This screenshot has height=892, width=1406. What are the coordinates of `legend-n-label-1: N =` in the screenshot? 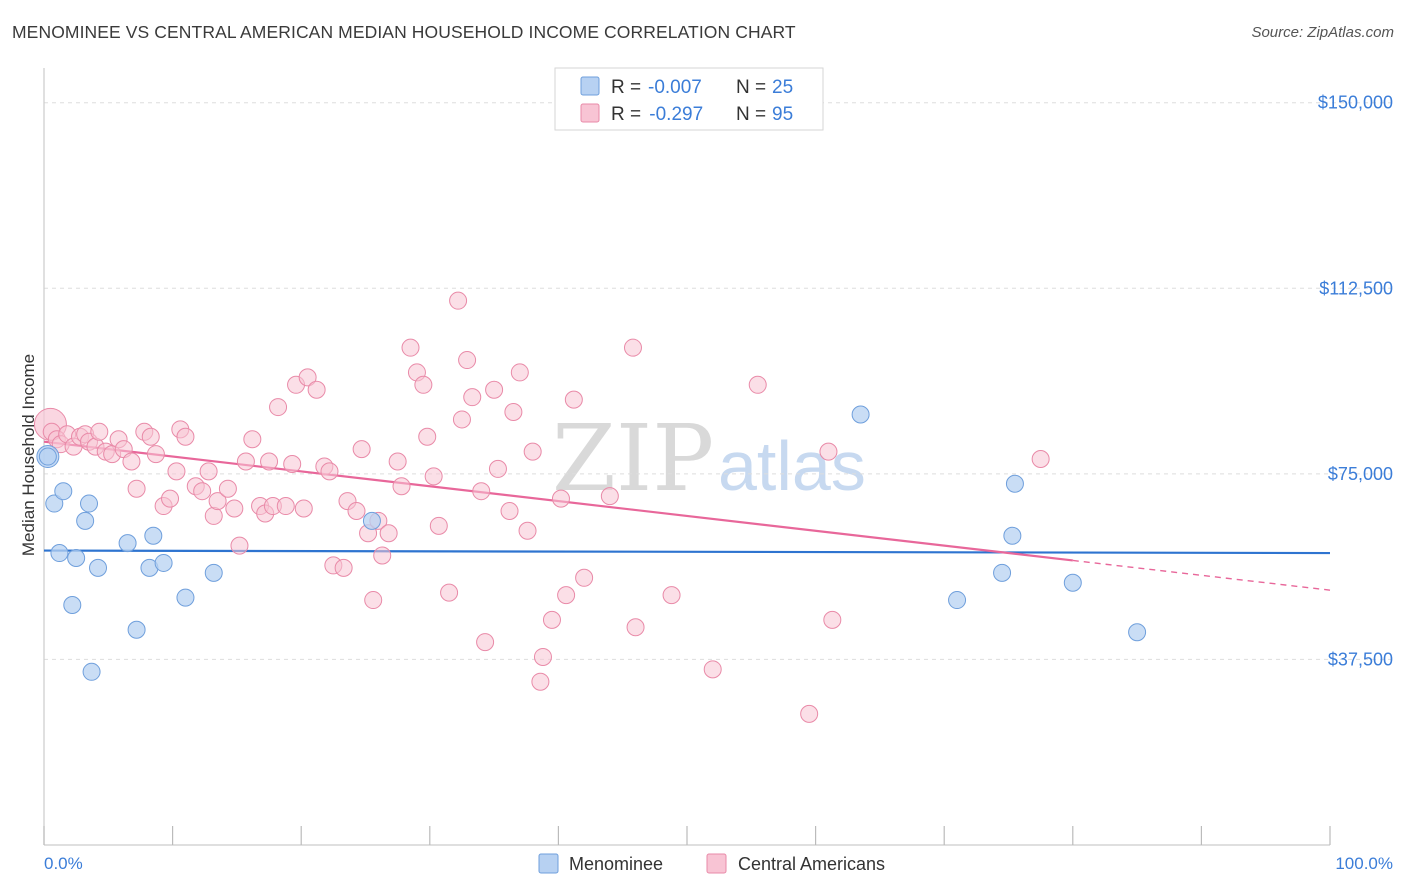 It's located at (751, 114).